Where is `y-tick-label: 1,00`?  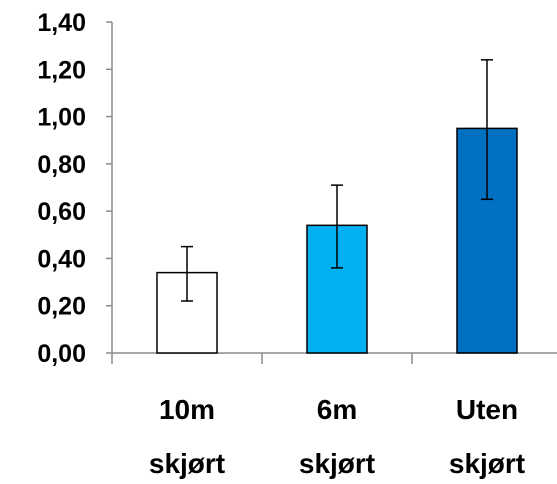
y-tick-label: 1,00 is located at coordinates (61, 118).